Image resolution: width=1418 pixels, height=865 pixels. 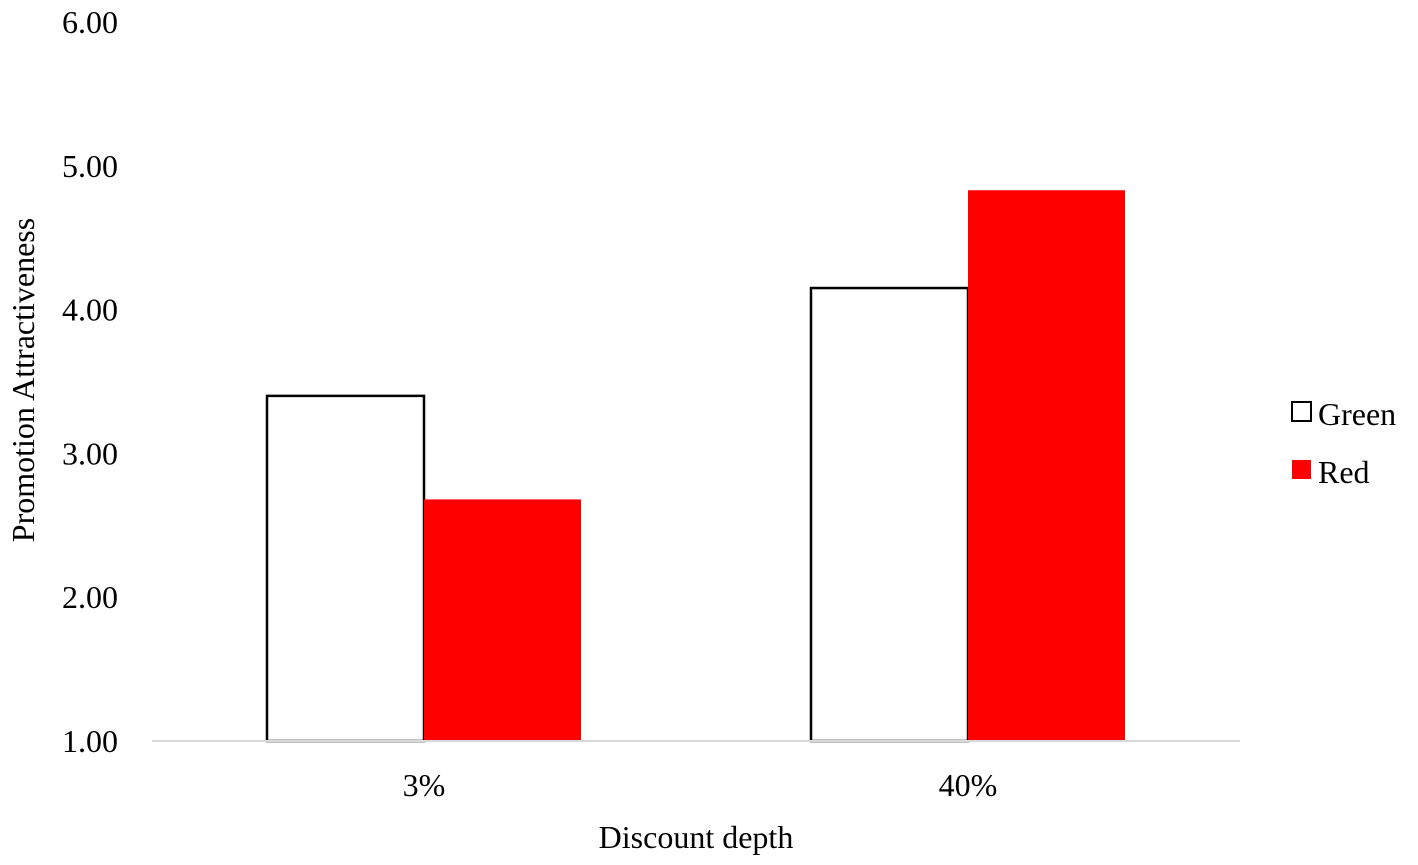 I want to click on y-axis-ticks: 1.00 2.00 3.00 4.00 5.00 6.00, so click(x=90, y=381).